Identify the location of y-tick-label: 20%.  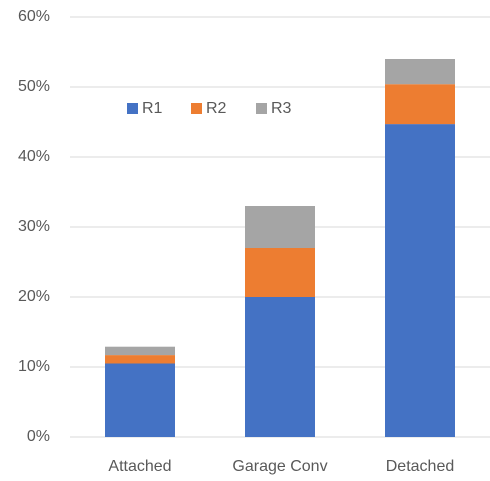
(34, 296).